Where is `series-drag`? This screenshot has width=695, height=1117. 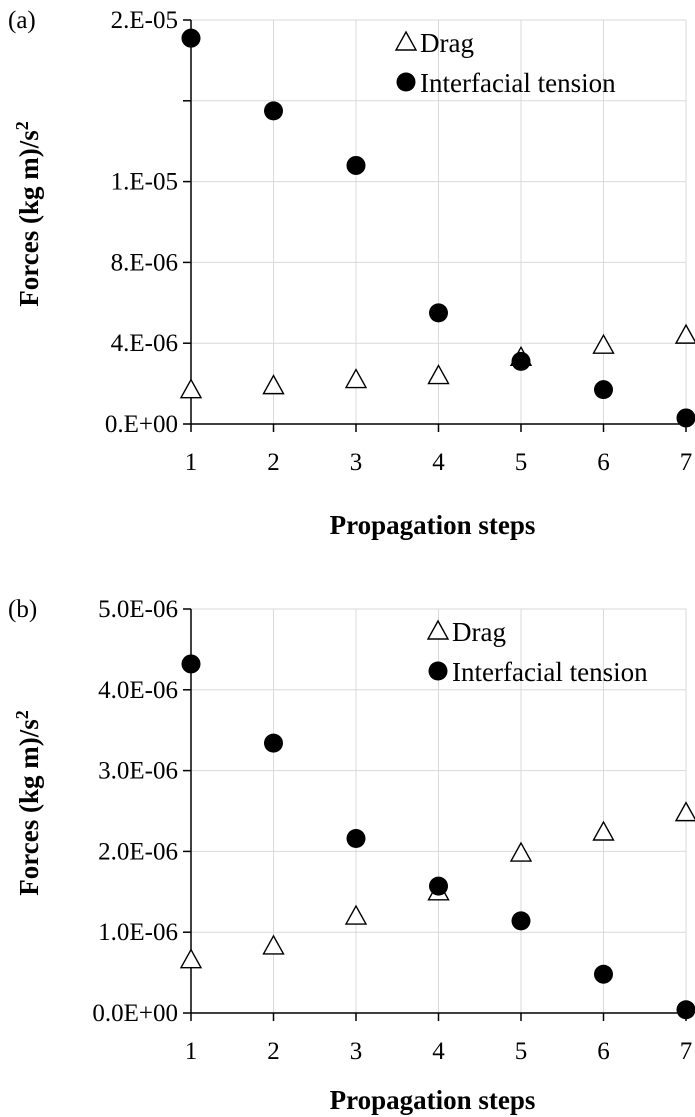 series-drag is located at coordinates (437, 361).